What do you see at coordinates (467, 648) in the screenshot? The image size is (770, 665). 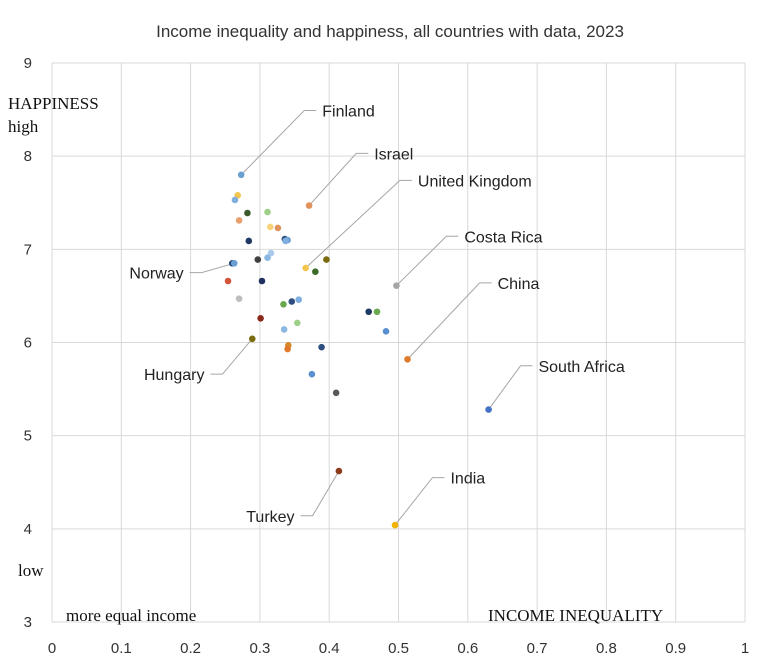 I see `x-tick-label: 0.6` at bounding box center [467, 648].